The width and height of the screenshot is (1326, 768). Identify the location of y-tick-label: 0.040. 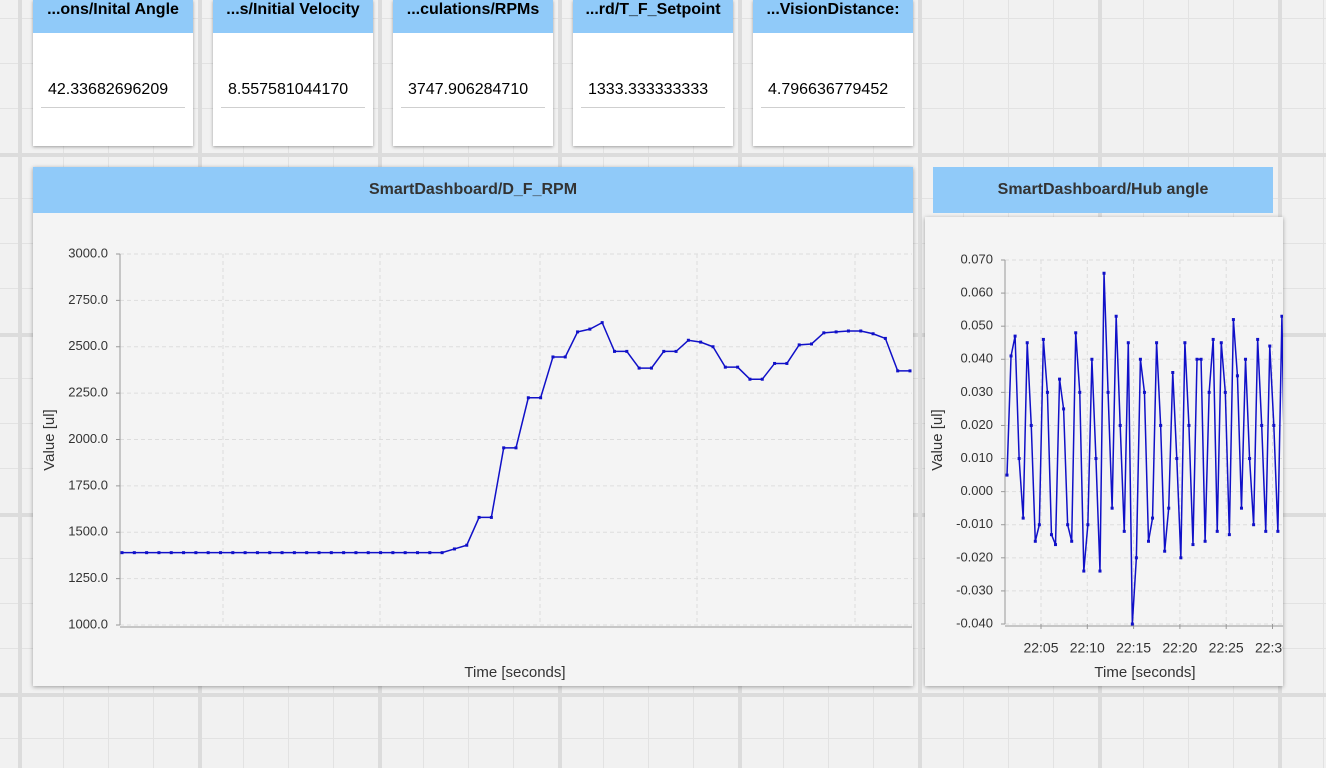
(976, 358).